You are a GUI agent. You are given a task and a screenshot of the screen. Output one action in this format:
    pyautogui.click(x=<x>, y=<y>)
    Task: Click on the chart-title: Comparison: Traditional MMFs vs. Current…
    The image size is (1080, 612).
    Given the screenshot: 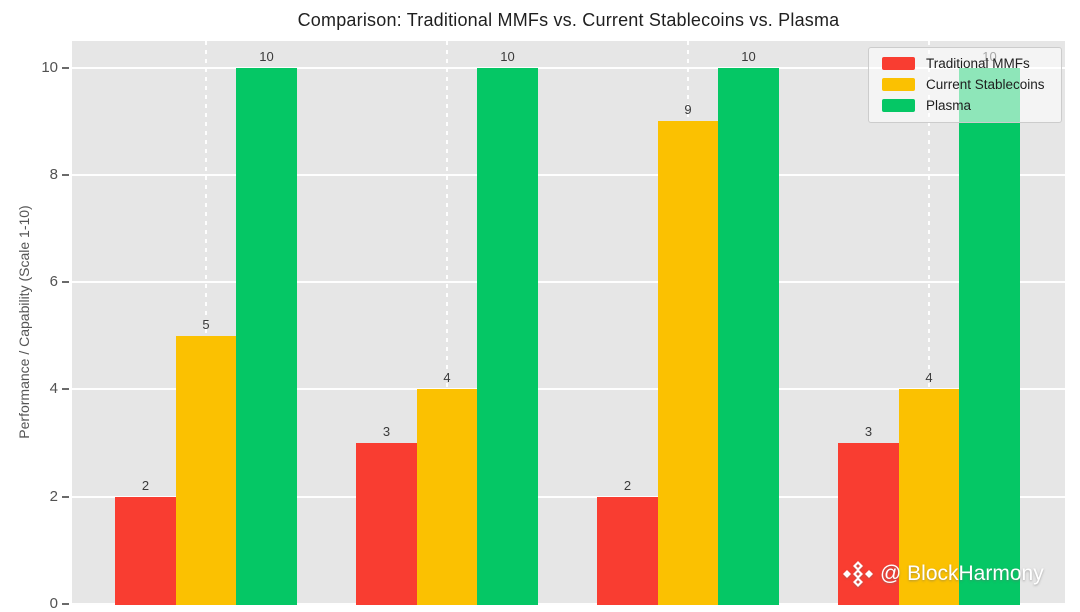 What is the action you would take?
    pyautogui.click(x=568, y=20)
    